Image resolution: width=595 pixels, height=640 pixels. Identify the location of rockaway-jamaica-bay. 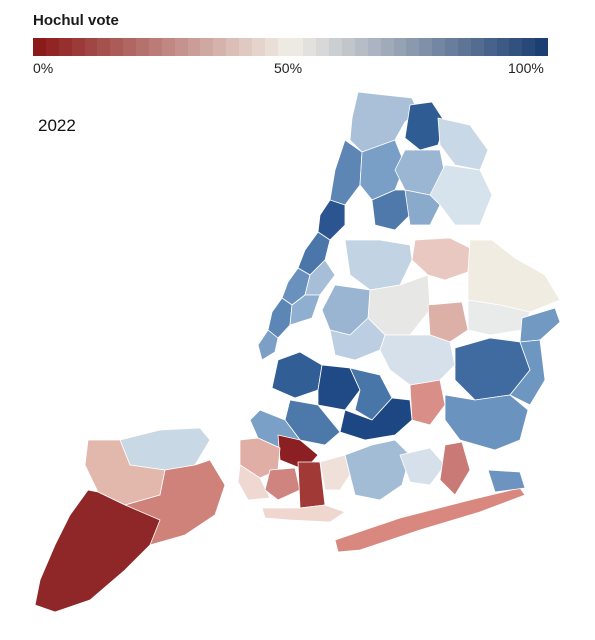
(430, 497).